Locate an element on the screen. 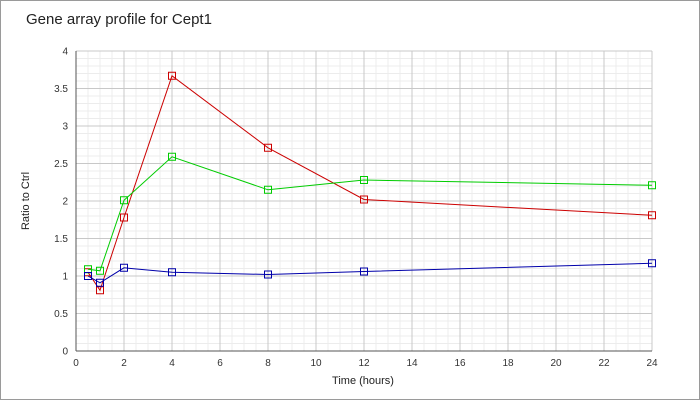  x-tick-label: 4 is located at coordinates (172, 363).